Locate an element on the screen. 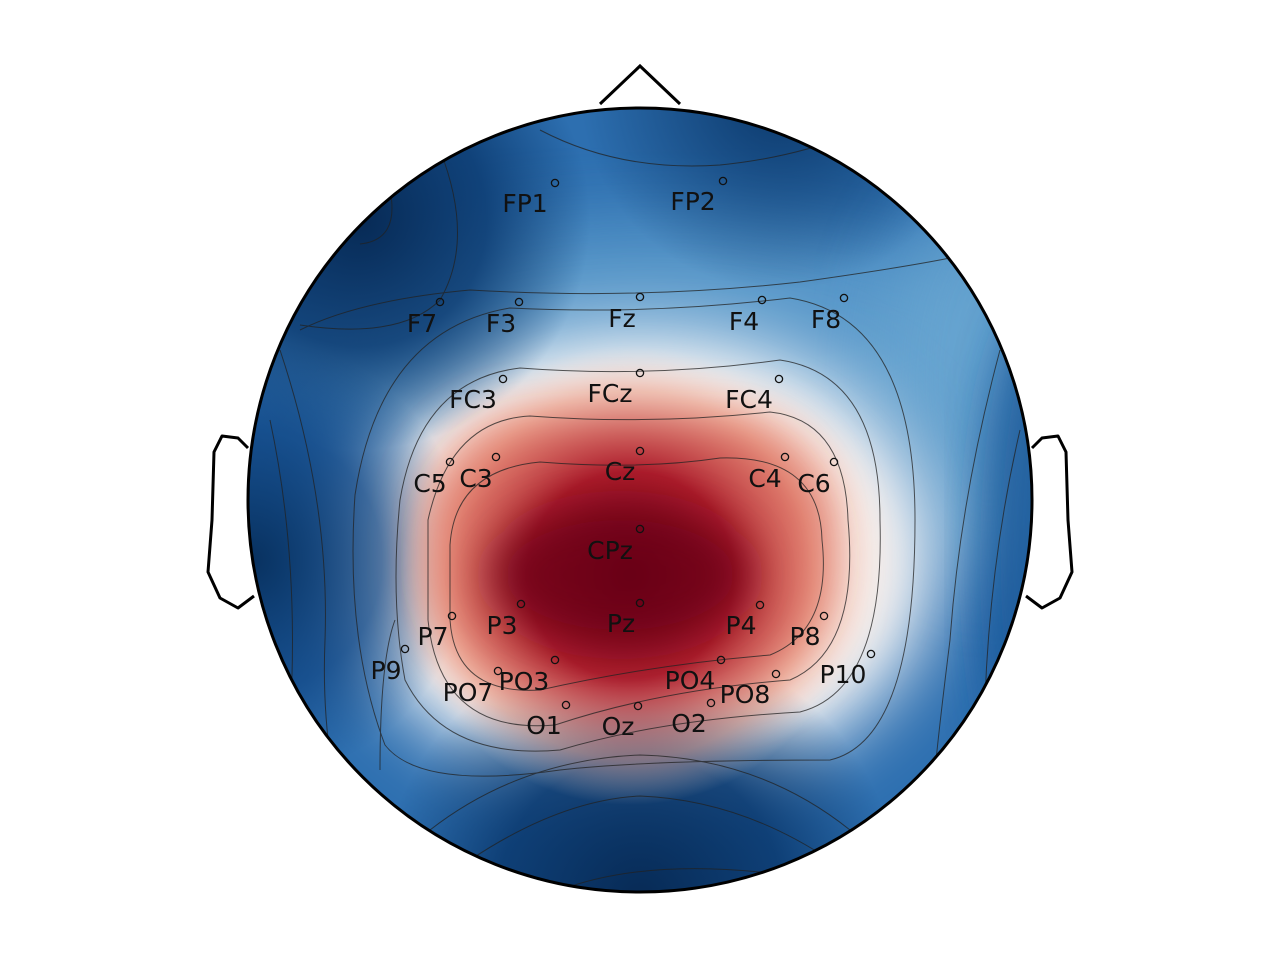  electrode-fcz: FCz is located at coordinates (616, 388).